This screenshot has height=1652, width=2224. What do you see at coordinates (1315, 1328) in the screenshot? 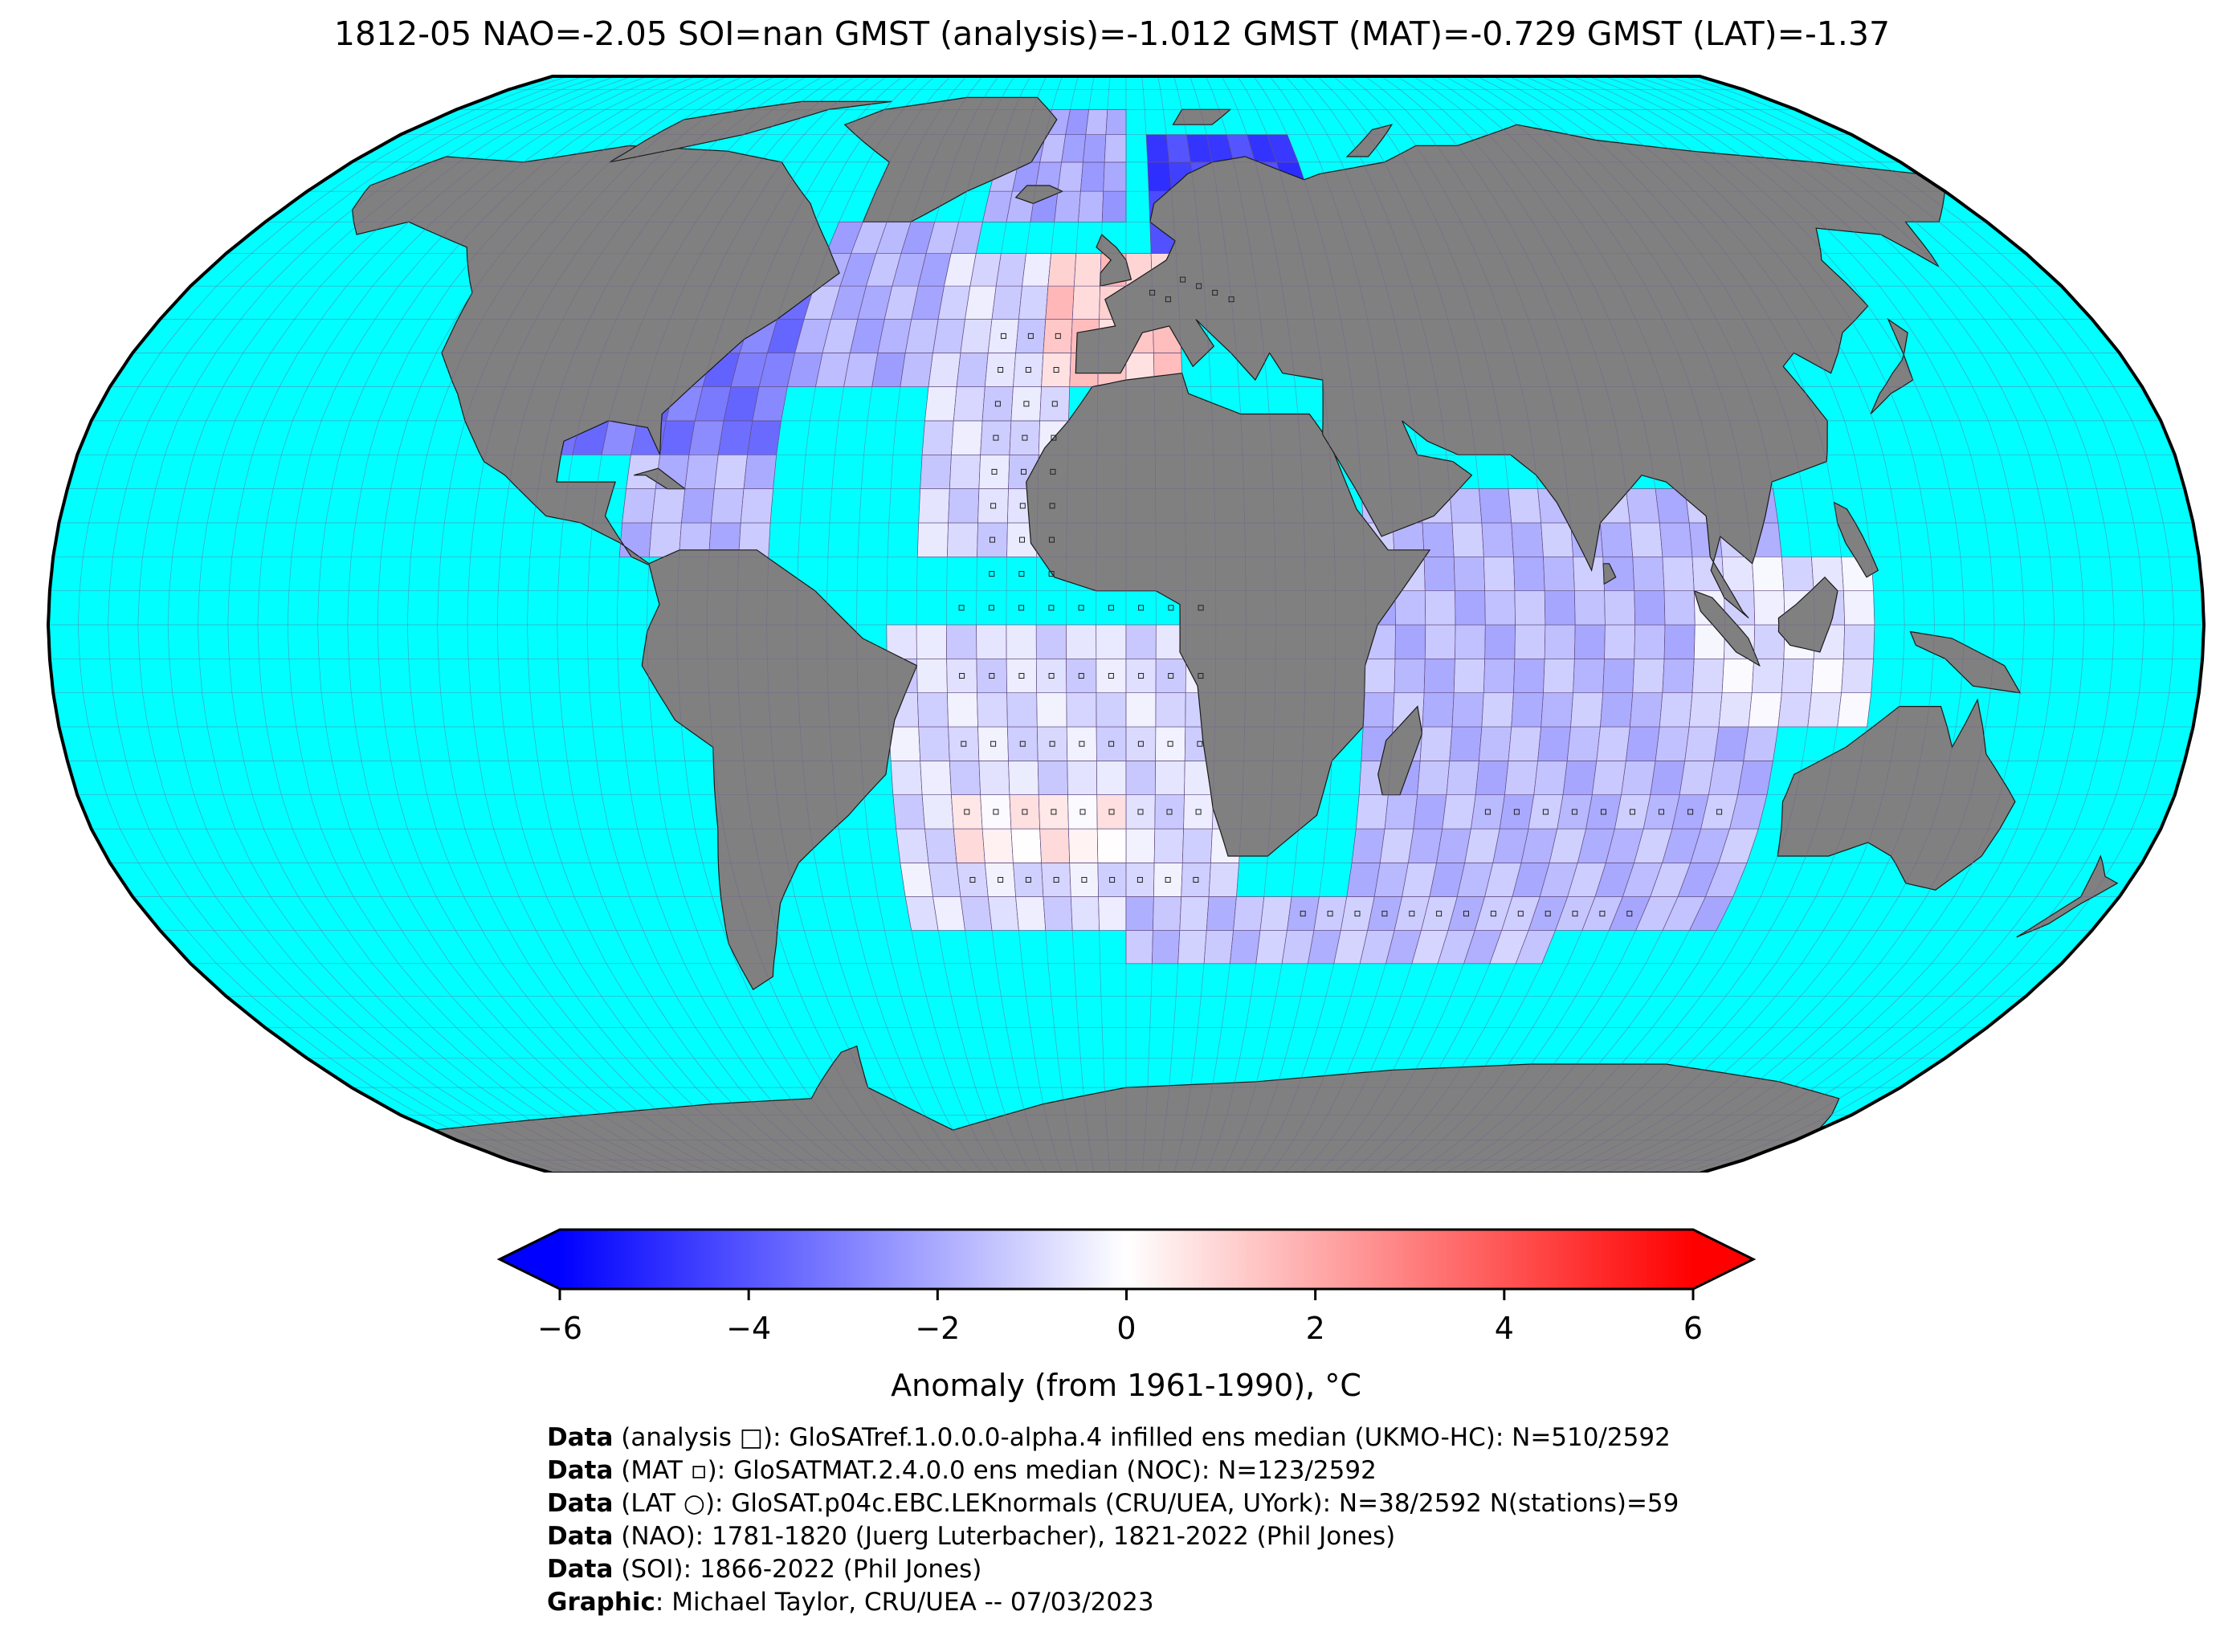
I see `colorbar-tick-label: 2` at bounding box center [1315, 1328].